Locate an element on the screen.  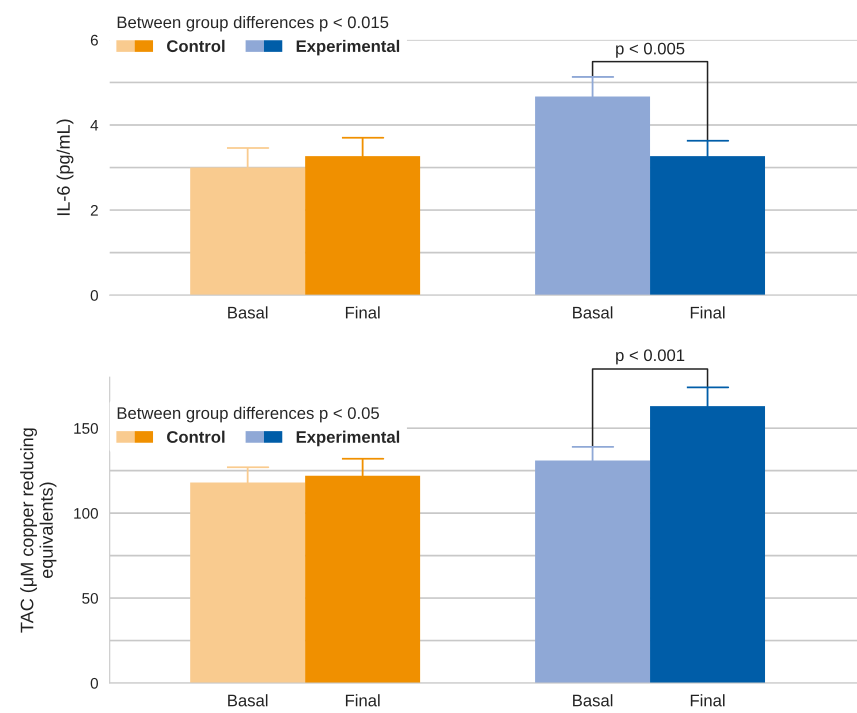
annotation: p < 0.005 is located at coordinates (650, 50).